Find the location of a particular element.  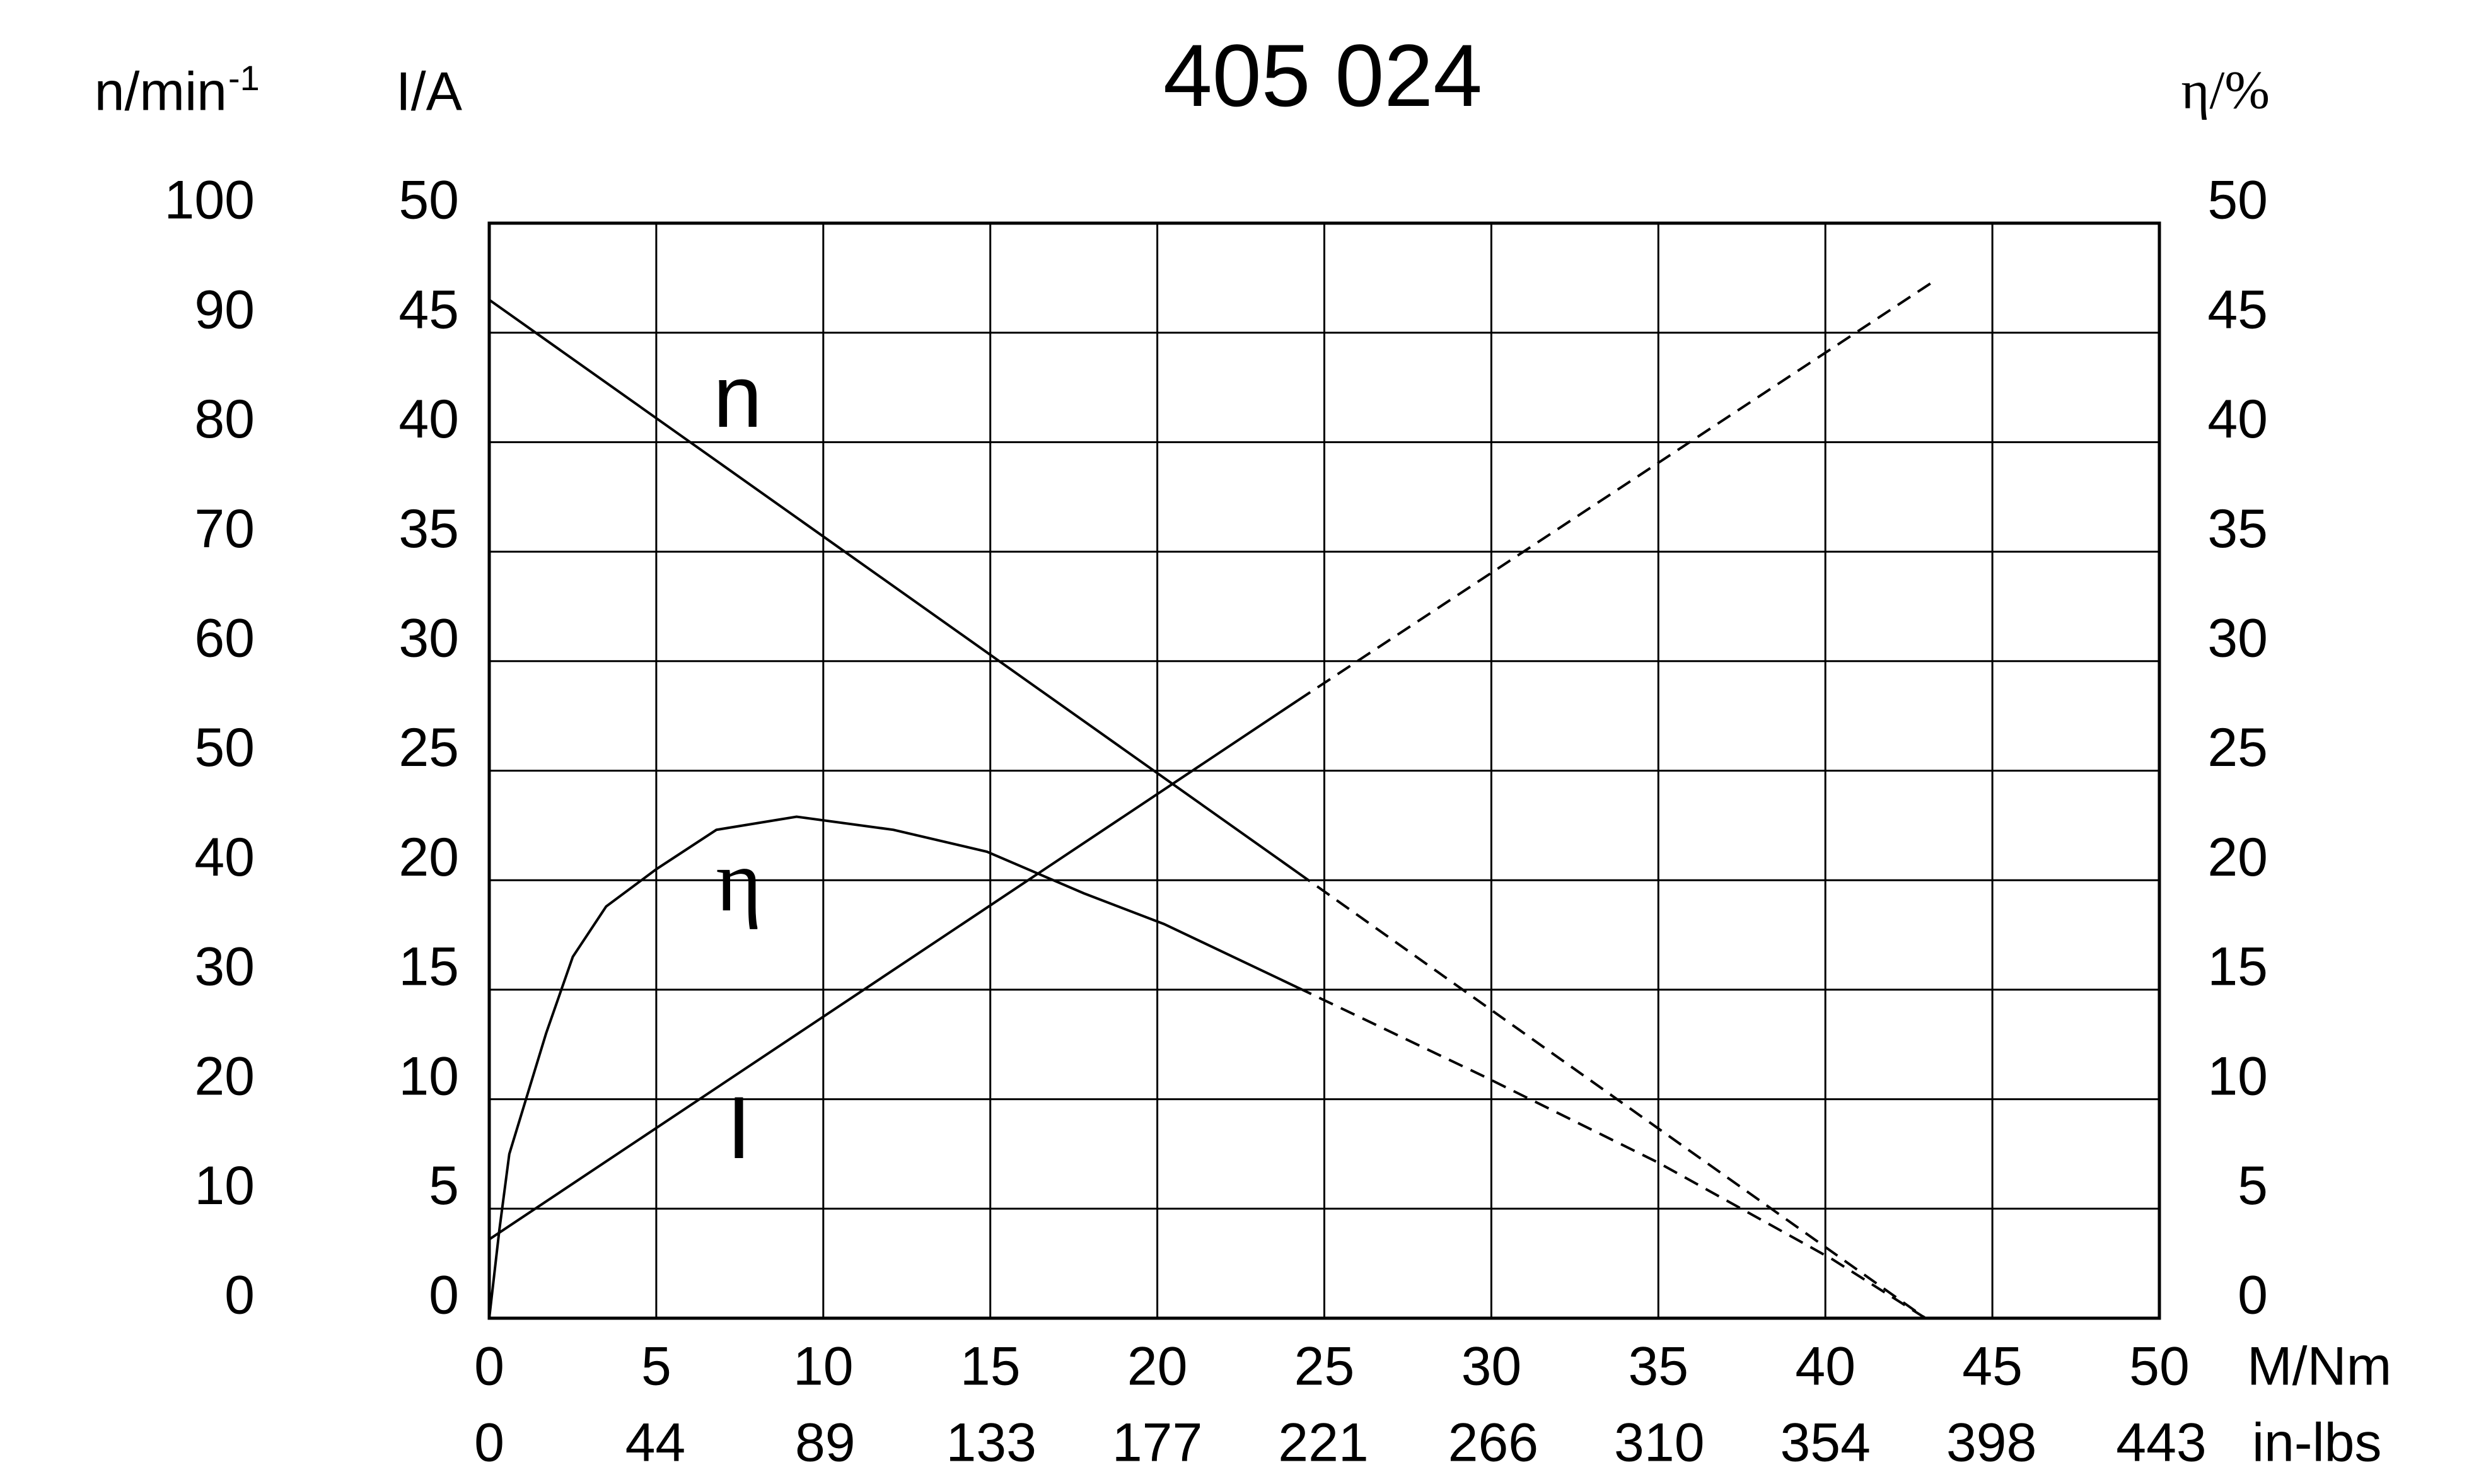

i-tick-label: 5 is located at coordinates (444, 1186).